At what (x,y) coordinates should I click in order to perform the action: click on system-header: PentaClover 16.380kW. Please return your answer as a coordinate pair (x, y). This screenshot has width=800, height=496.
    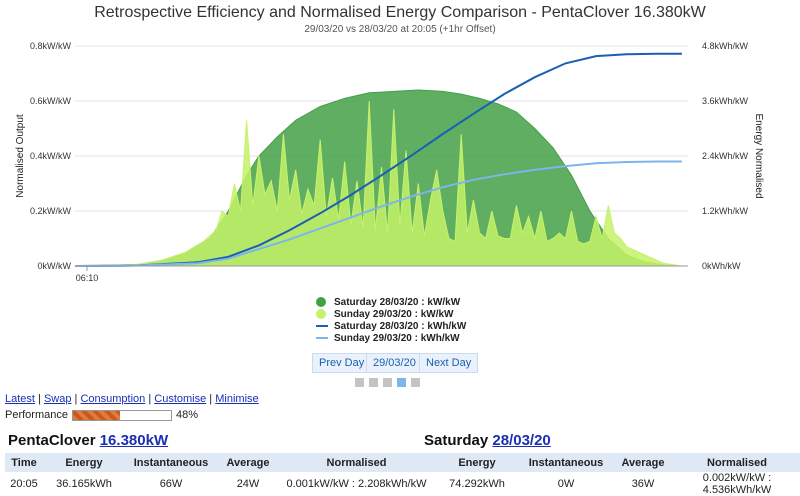
    Looking at the image, I should click on (88, 440).